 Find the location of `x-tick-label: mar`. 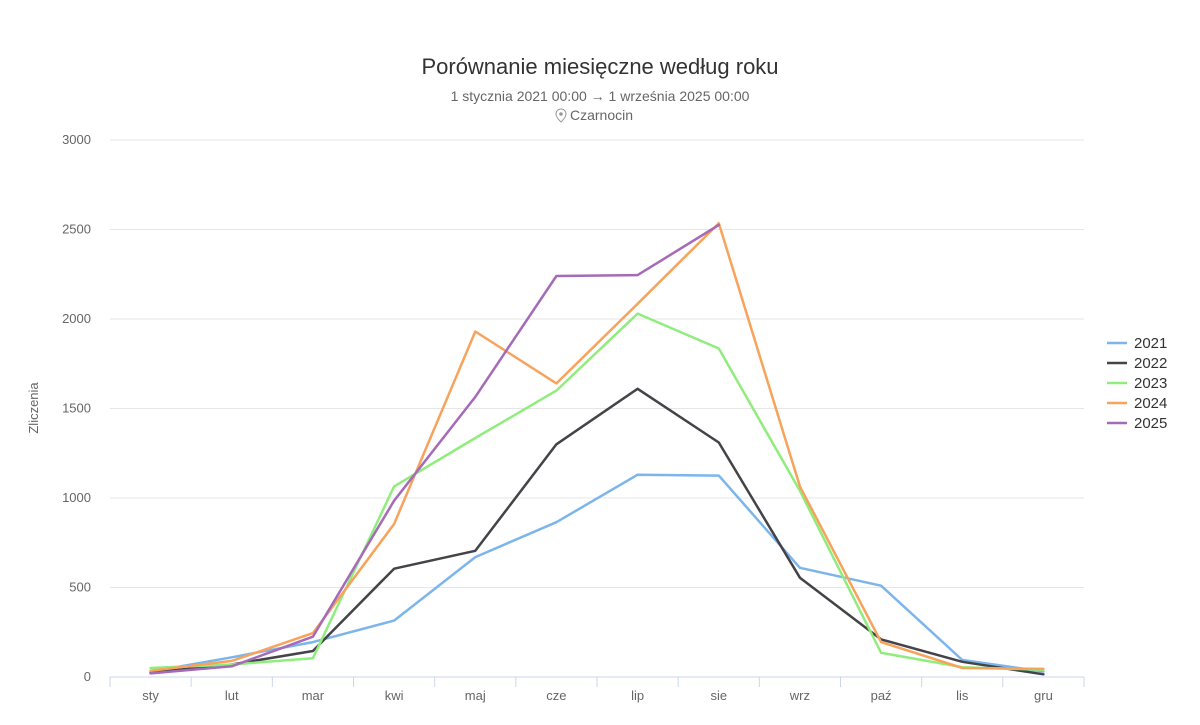

x-tick-label: mar is located at coordinates (313, 695).